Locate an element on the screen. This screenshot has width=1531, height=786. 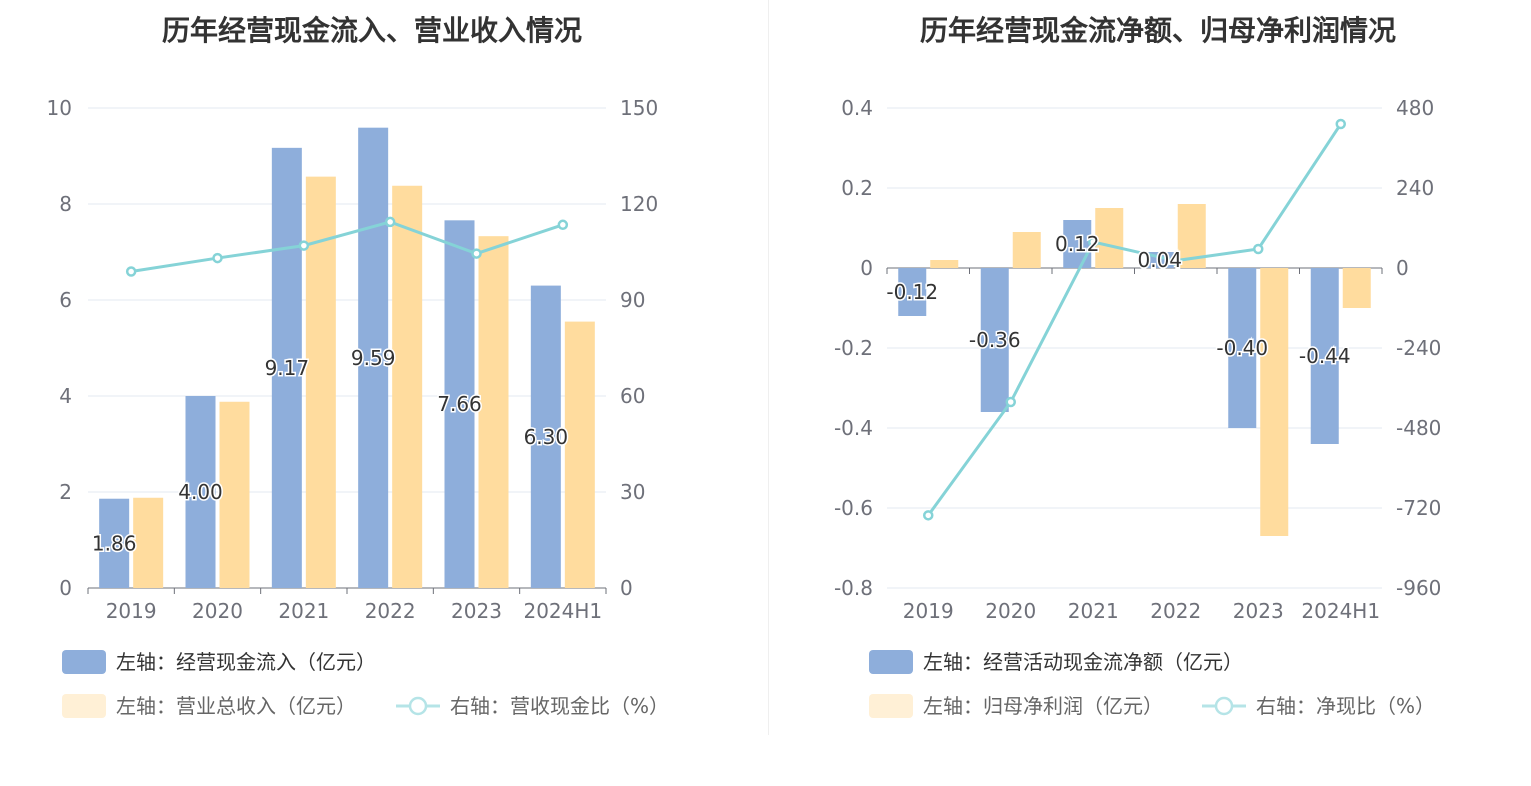
bar-data-label: 7.66 is located at coordinates (459, 404).